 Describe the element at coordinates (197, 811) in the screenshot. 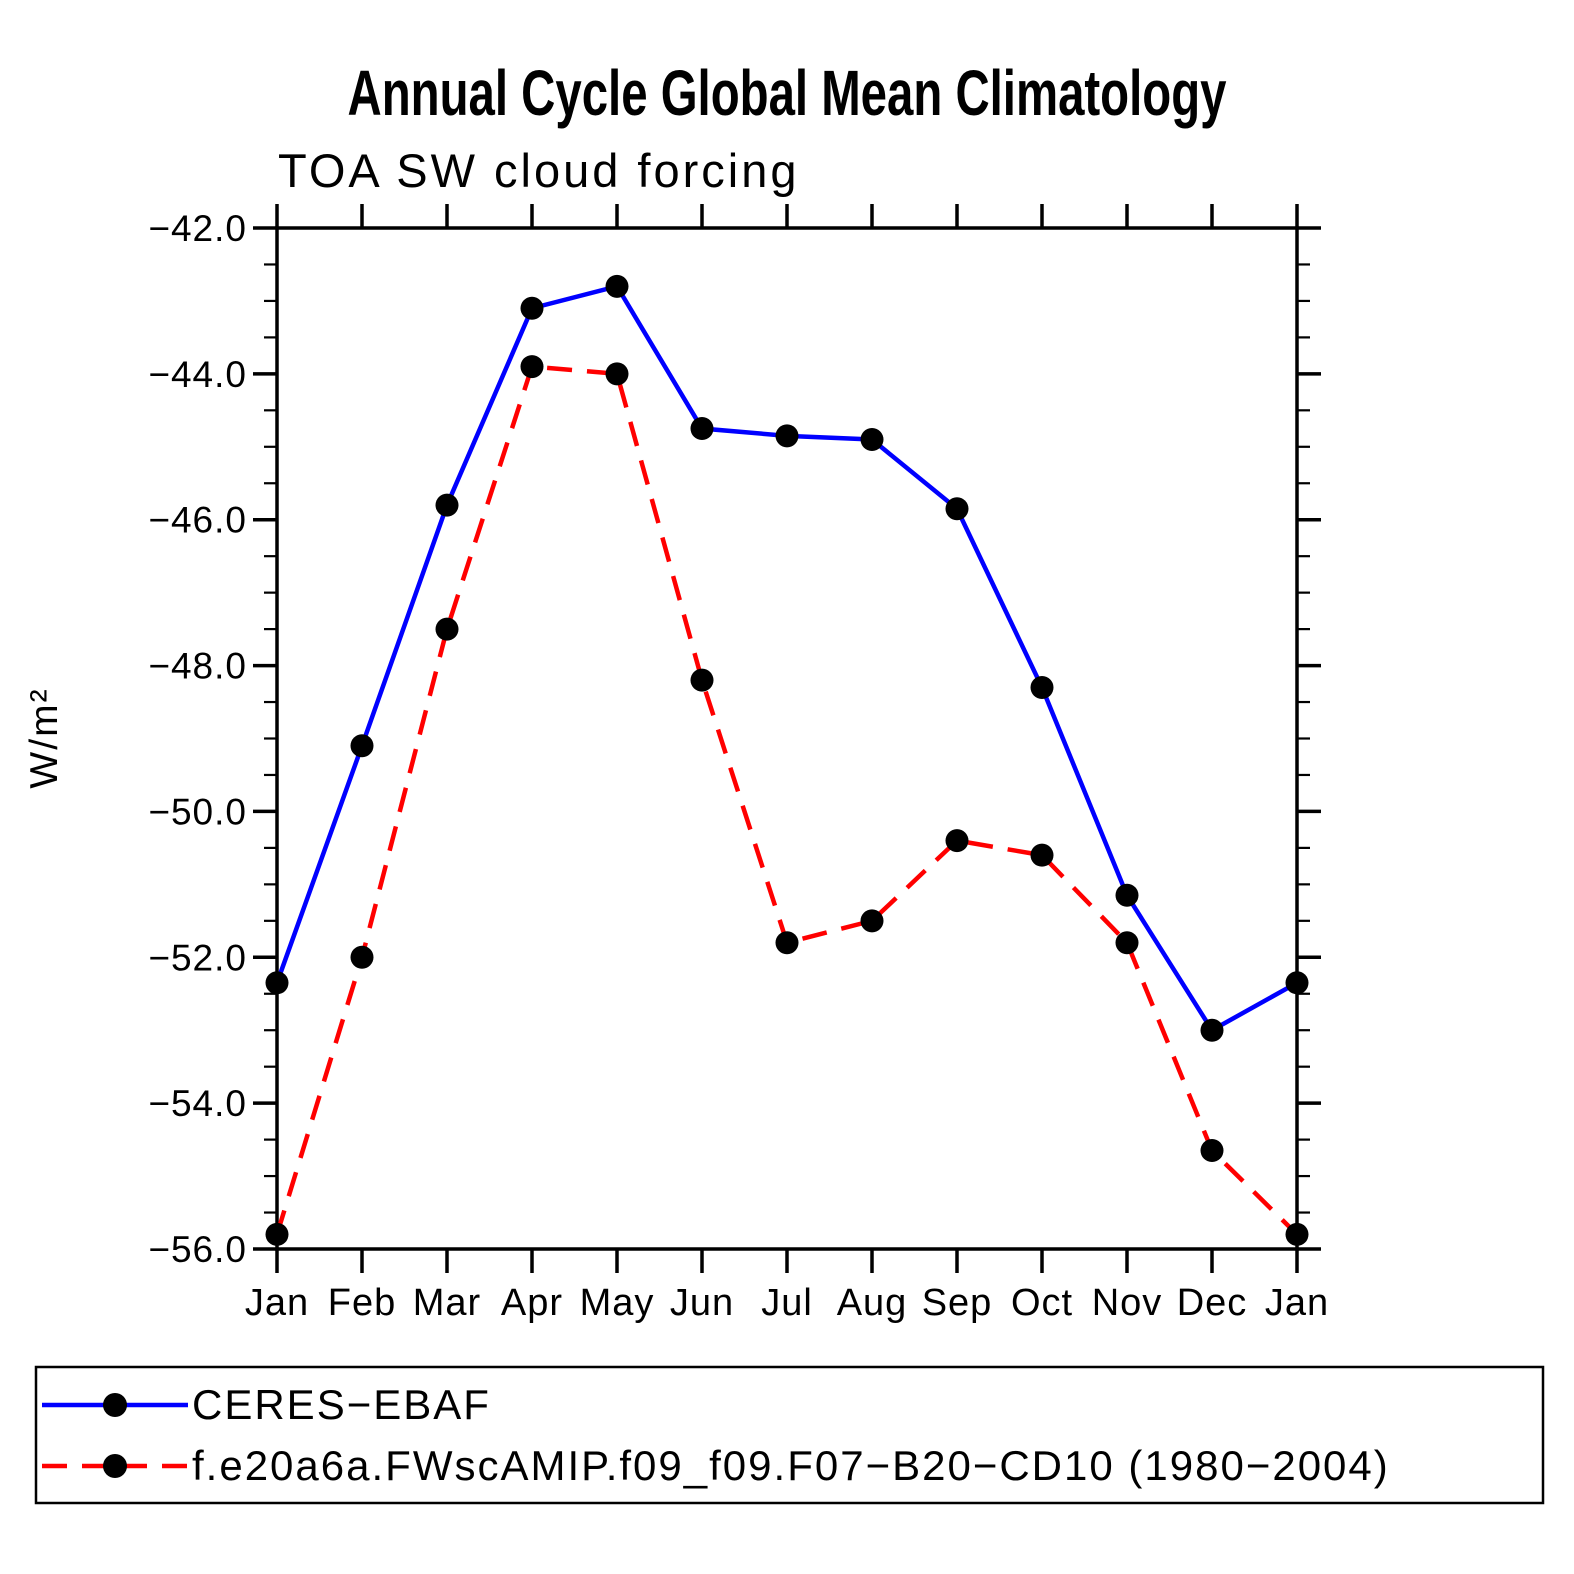

I see `y-tick-label: −50.0` at that location.